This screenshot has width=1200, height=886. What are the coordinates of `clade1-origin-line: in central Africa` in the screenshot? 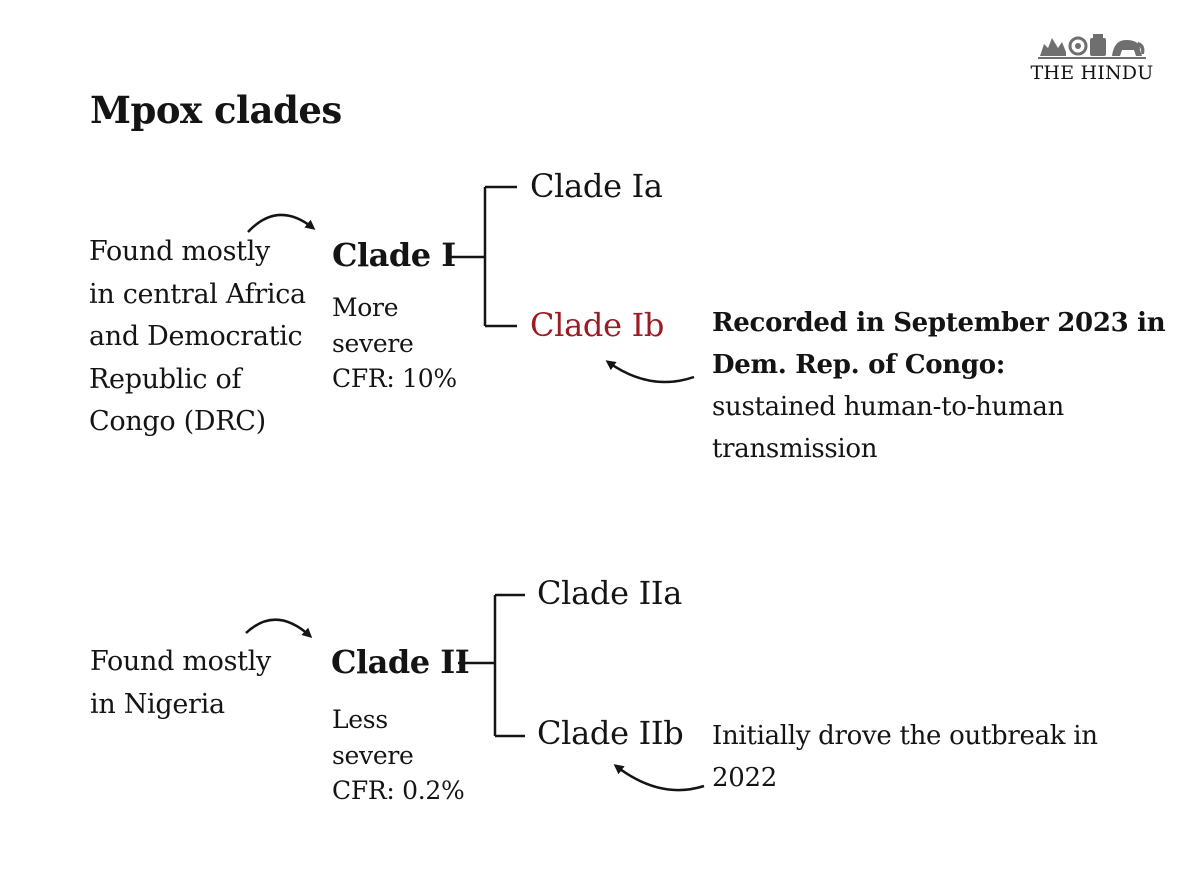 It's located at (197, 294).